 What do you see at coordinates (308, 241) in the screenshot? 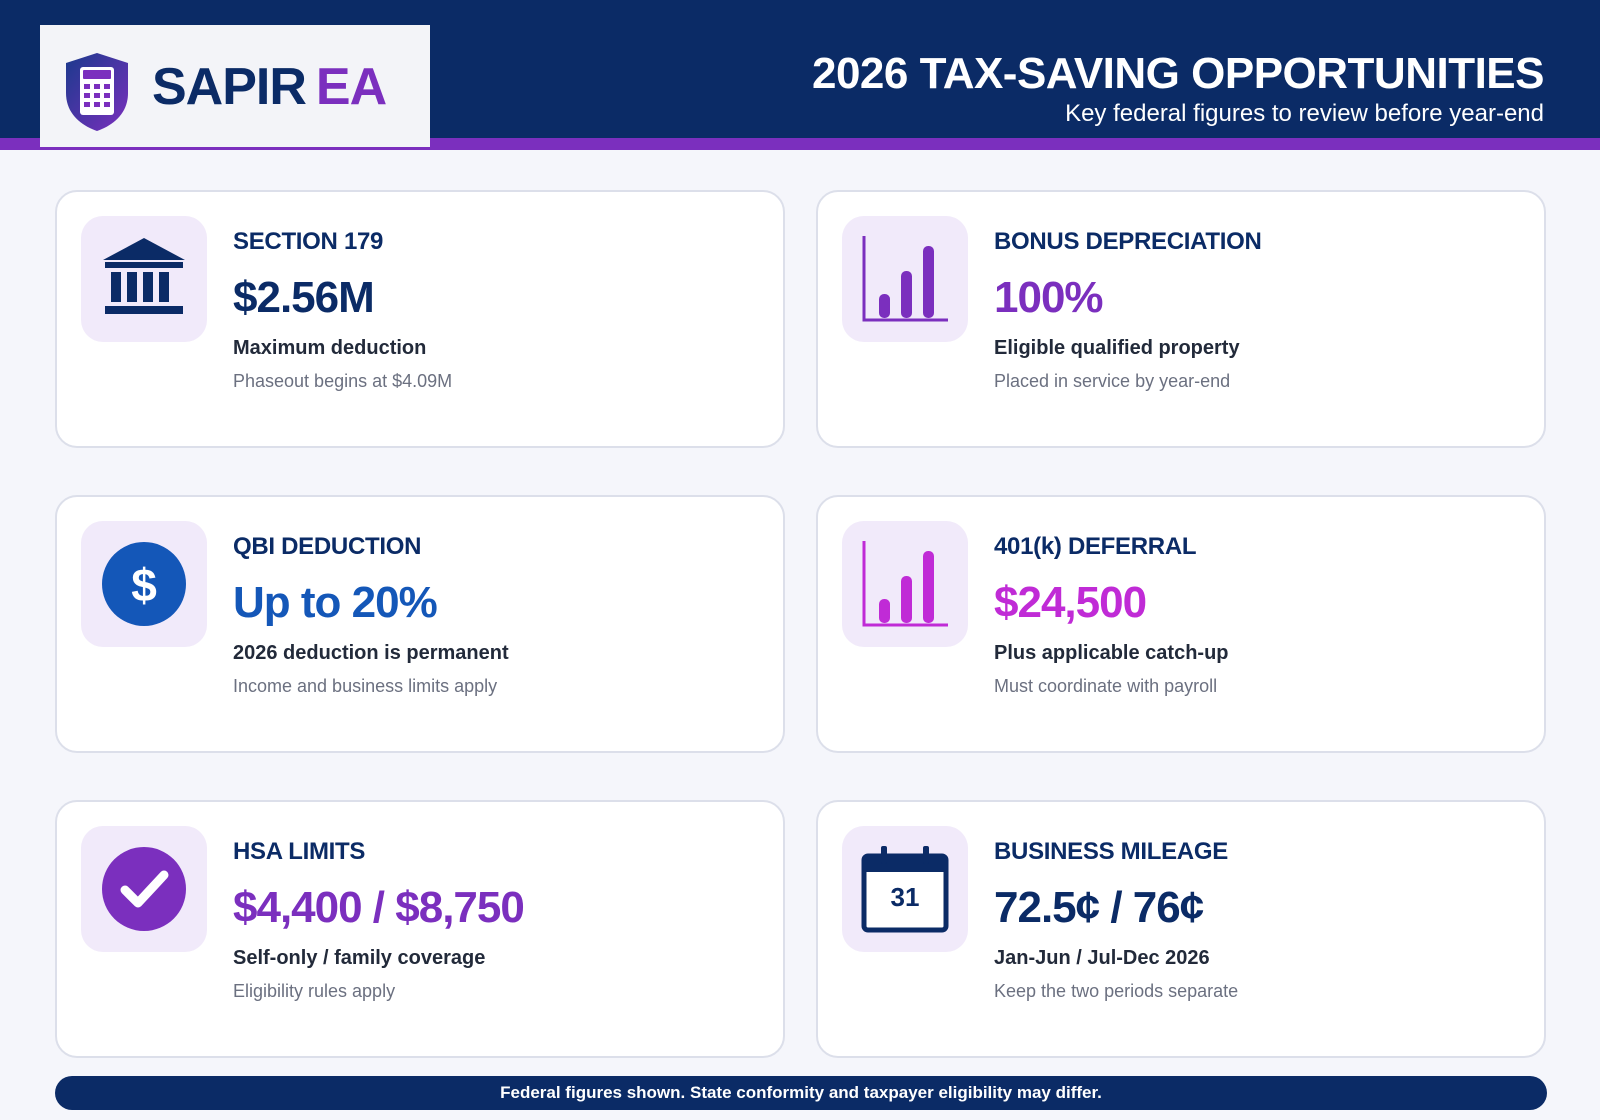
I see `card-label: SECTION 179` at bounding box center [308, 241].